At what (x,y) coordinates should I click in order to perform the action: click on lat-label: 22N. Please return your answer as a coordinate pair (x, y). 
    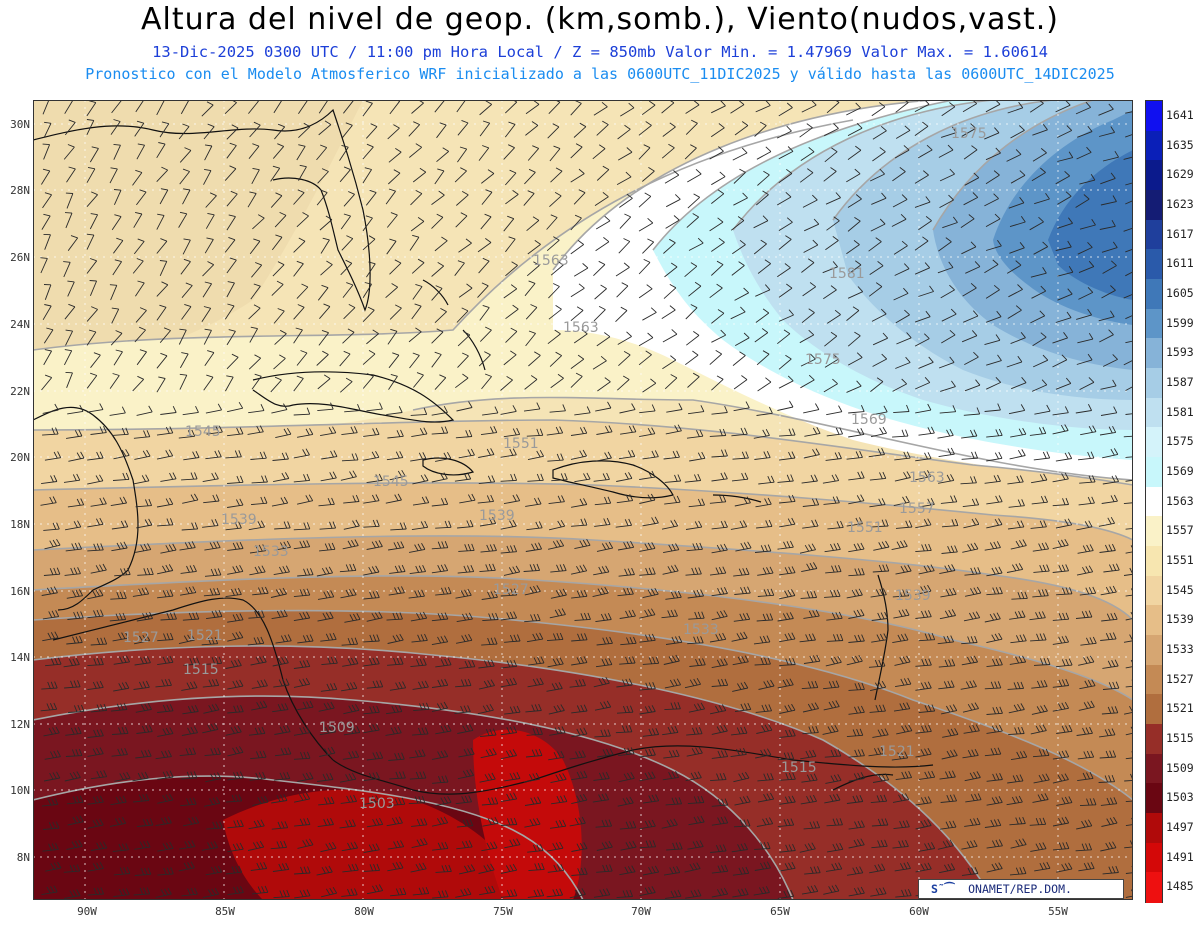
    Looking at the image, I should click on (20, 391).